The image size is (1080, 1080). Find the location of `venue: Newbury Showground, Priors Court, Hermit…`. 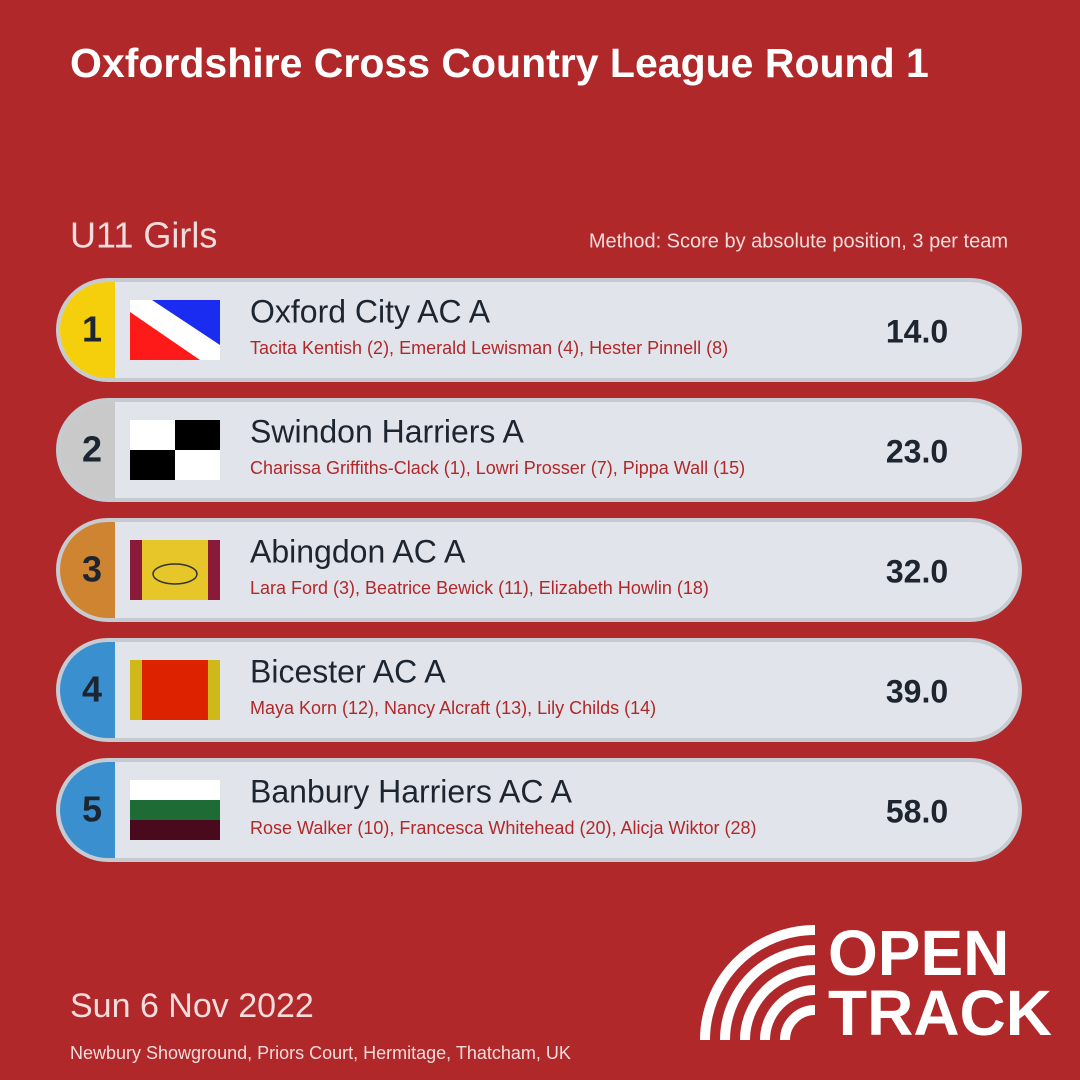

venue: Newbury Showground, Priors Court, Hermit… is located at coordinates (320, 1053).